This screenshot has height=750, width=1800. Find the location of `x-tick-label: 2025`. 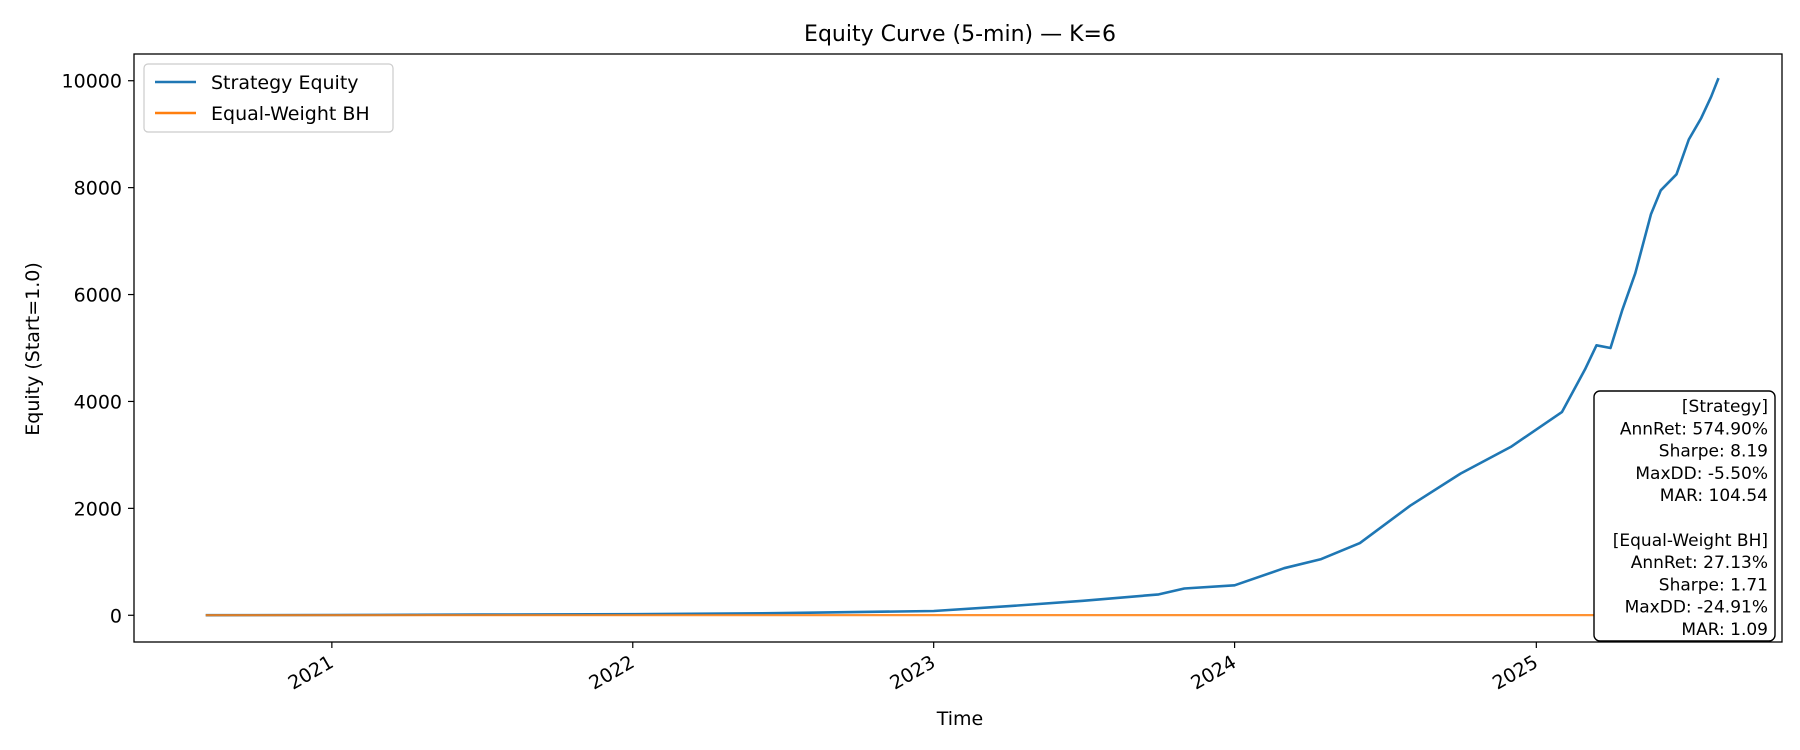

x-tick-label: 2025 is located at coordinates (1515, 672).